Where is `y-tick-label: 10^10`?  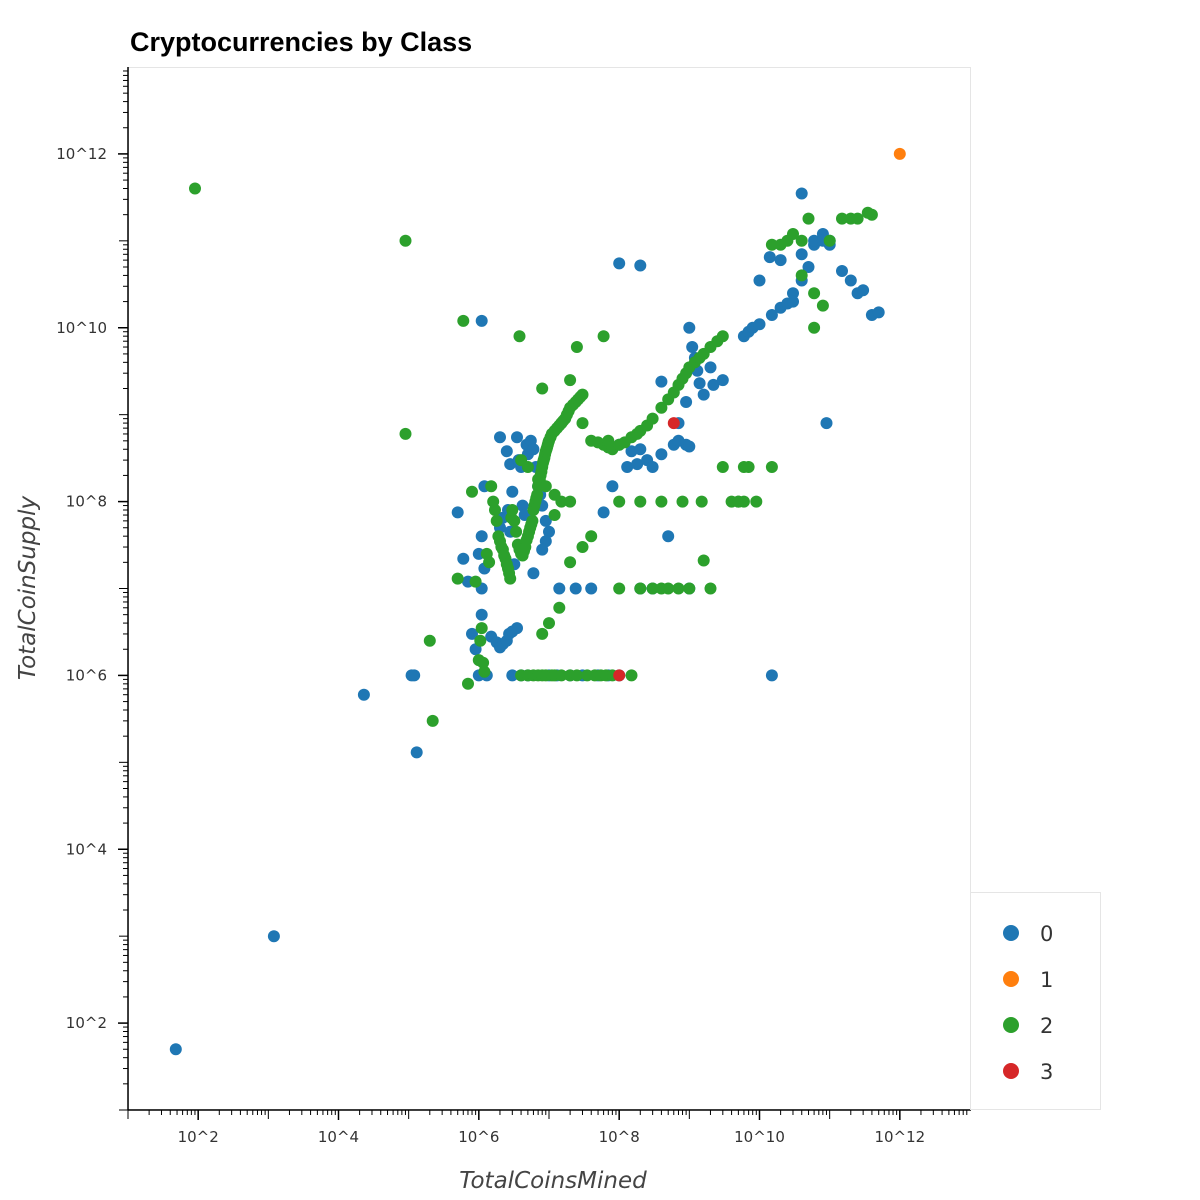 y-tick-label: 10^10 is located at coordinates (81, 328).